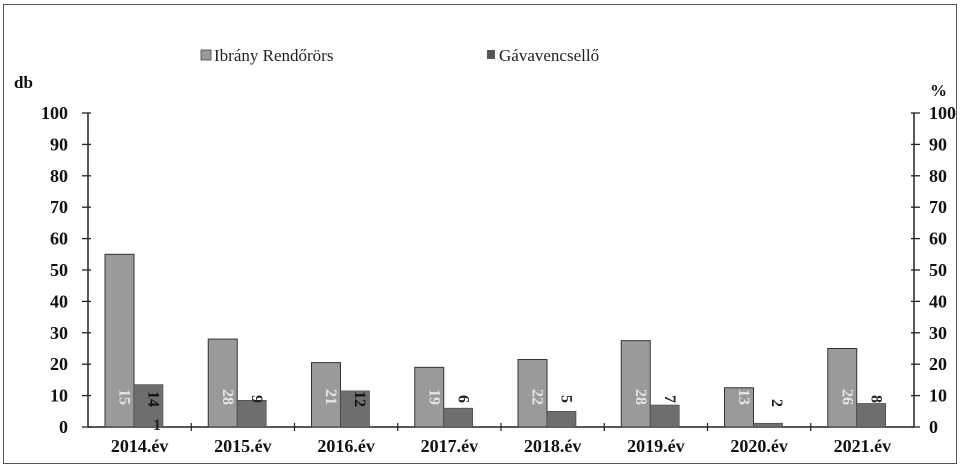 The height and width of the screenshot is (470, 965). What do you see at coordinates (462, 399) in the screenshot?
I see `data-label-series2-3: 6` at bounding box center [462, 399].